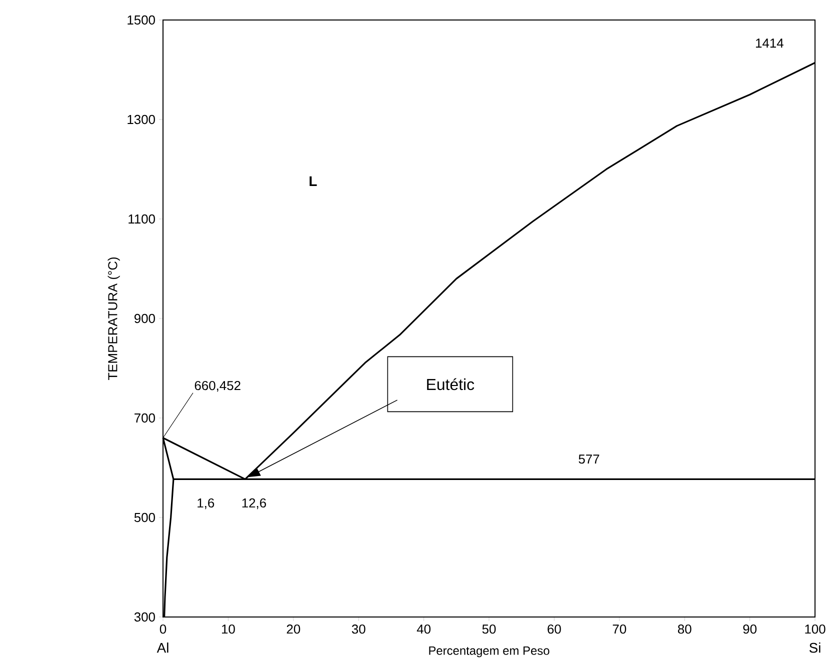 This screenshot has height=670, width=835. What do you see at coordinates (114, 318) in the screenshot?
I see `y-axis-title: TEMPERATURA (°C)` at bounding box center [114, 318].